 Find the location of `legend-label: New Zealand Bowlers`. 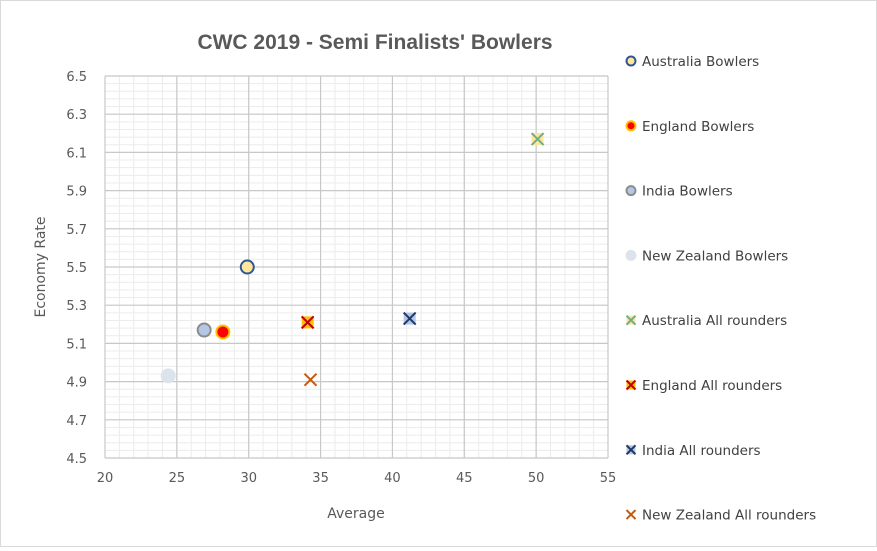

legend-label: New Zealand Bowlers is located at coordinates (715, 256).